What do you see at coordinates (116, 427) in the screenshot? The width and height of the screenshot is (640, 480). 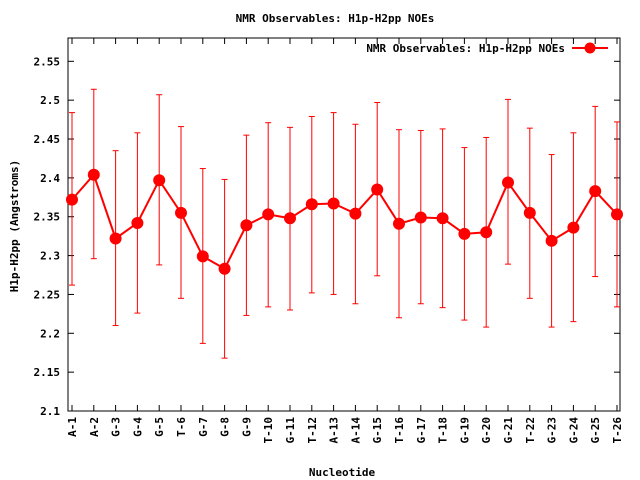 I see `x-tick-label: G-3` at bounding box center [116, 427].